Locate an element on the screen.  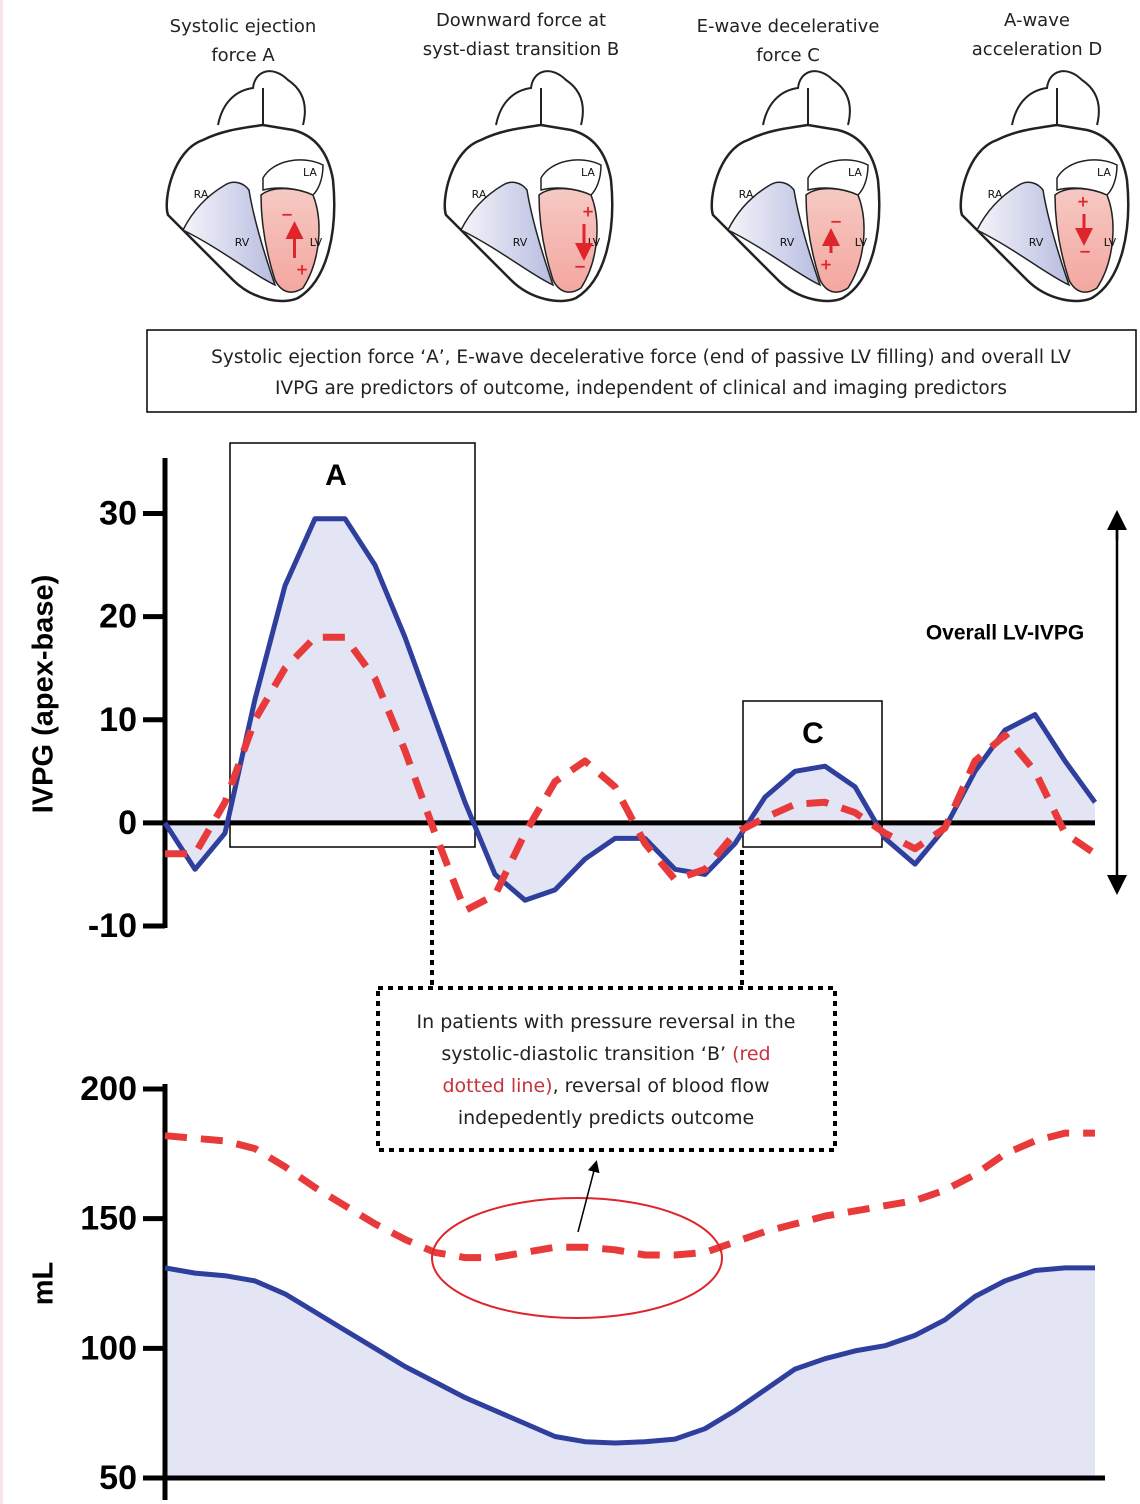
panel-caption: acceleration D is located at coordinates (1037, 49).